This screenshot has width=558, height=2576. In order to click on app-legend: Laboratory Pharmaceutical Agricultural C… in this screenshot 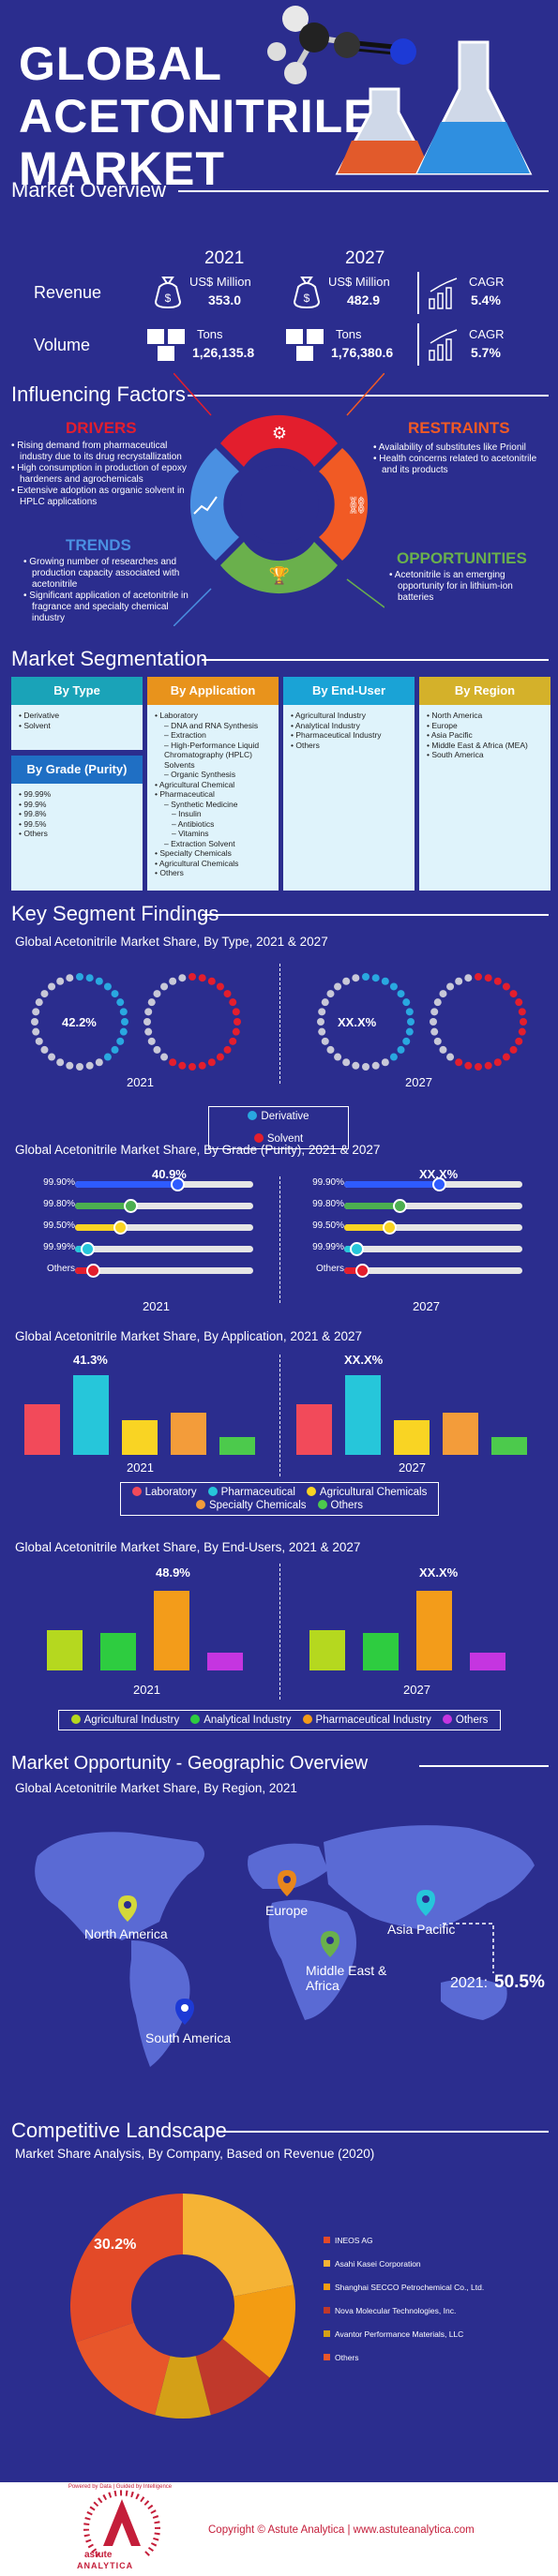, I will do `click(279, 1499)`.